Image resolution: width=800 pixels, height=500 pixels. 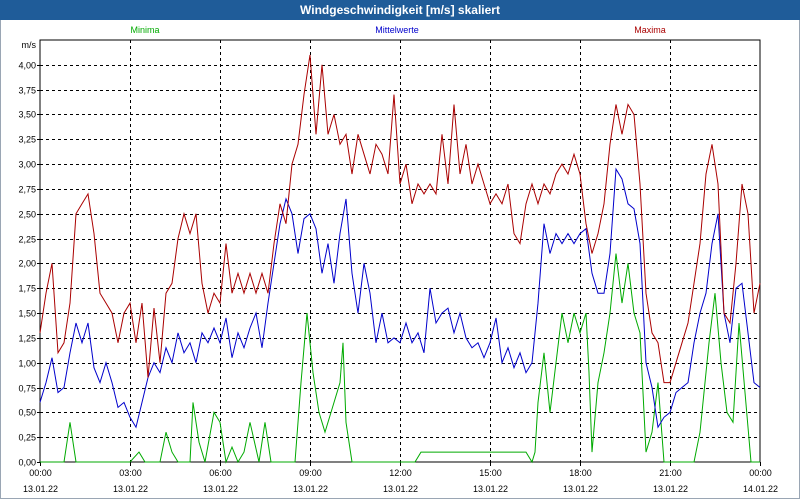 What do you see at coordinates (29, 45) in the screenshot?
I see `y-axis-label: m/s` at bounding box center [29, 45].